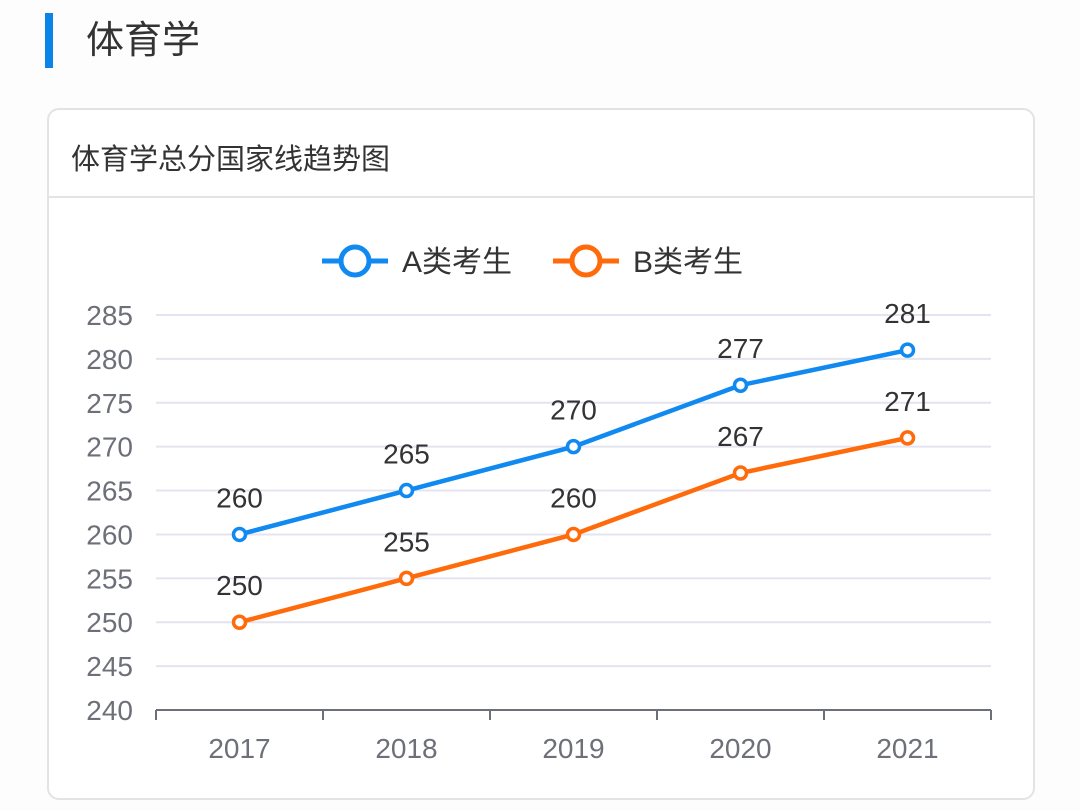 This screenshot has width=1080, height=811. I want to click on data-label: 271, so click(907, 401).